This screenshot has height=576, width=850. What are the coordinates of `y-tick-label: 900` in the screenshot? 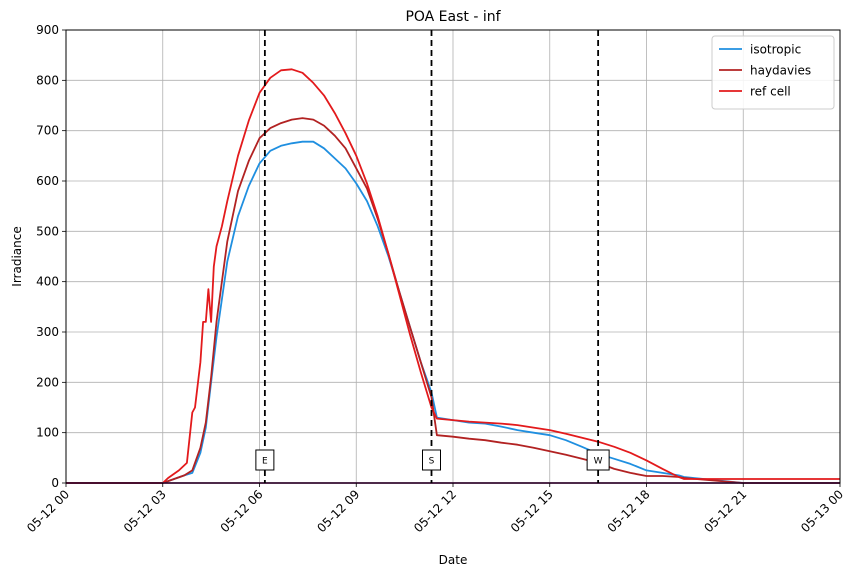 It's located at (47, 30).